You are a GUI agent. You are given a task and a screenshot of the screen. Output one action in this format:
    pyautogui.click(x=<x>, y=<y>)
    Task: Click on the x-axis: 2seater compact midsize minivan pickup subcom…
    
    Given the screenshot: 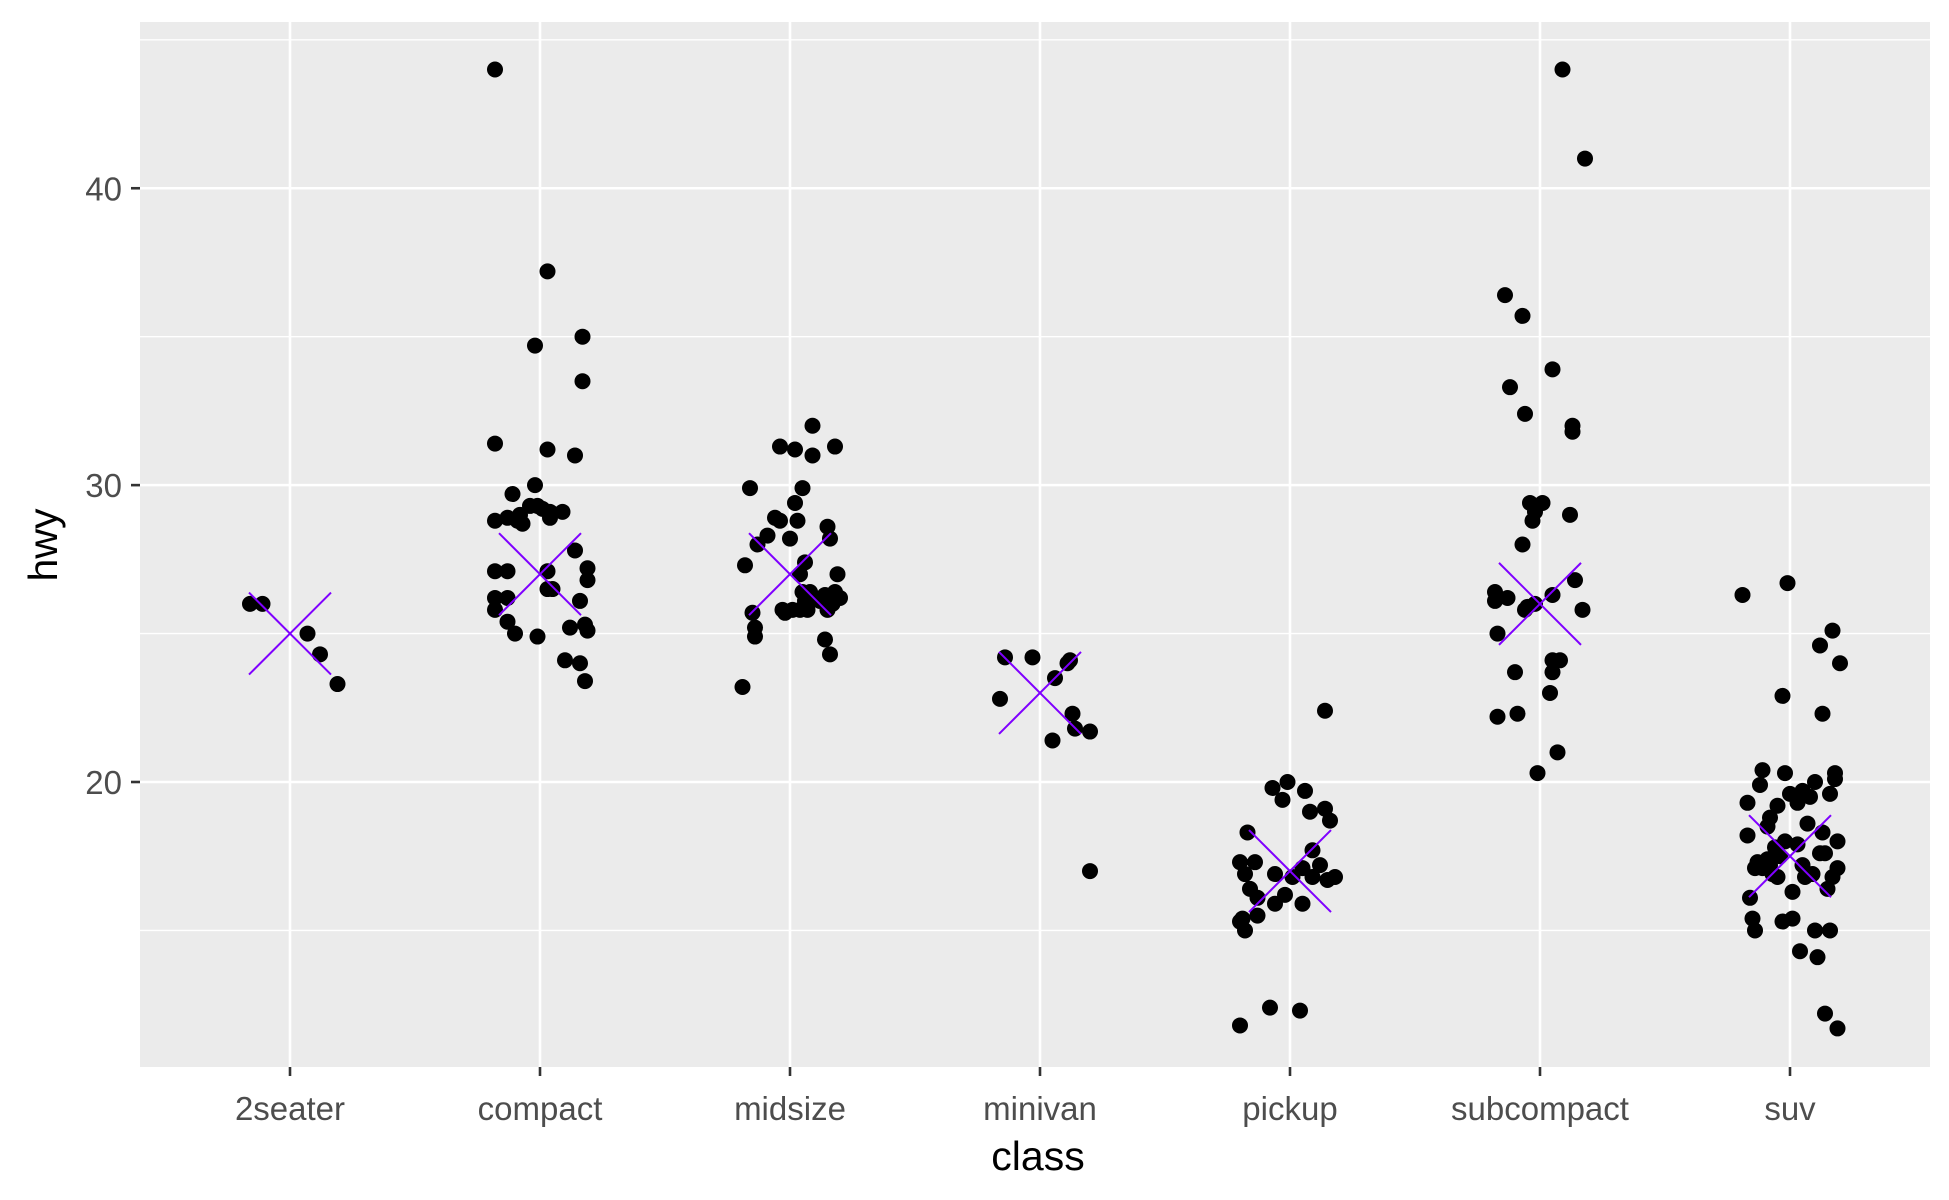 What is the action you would take?
    pyautogui.click(x=1025, y=1097)
    